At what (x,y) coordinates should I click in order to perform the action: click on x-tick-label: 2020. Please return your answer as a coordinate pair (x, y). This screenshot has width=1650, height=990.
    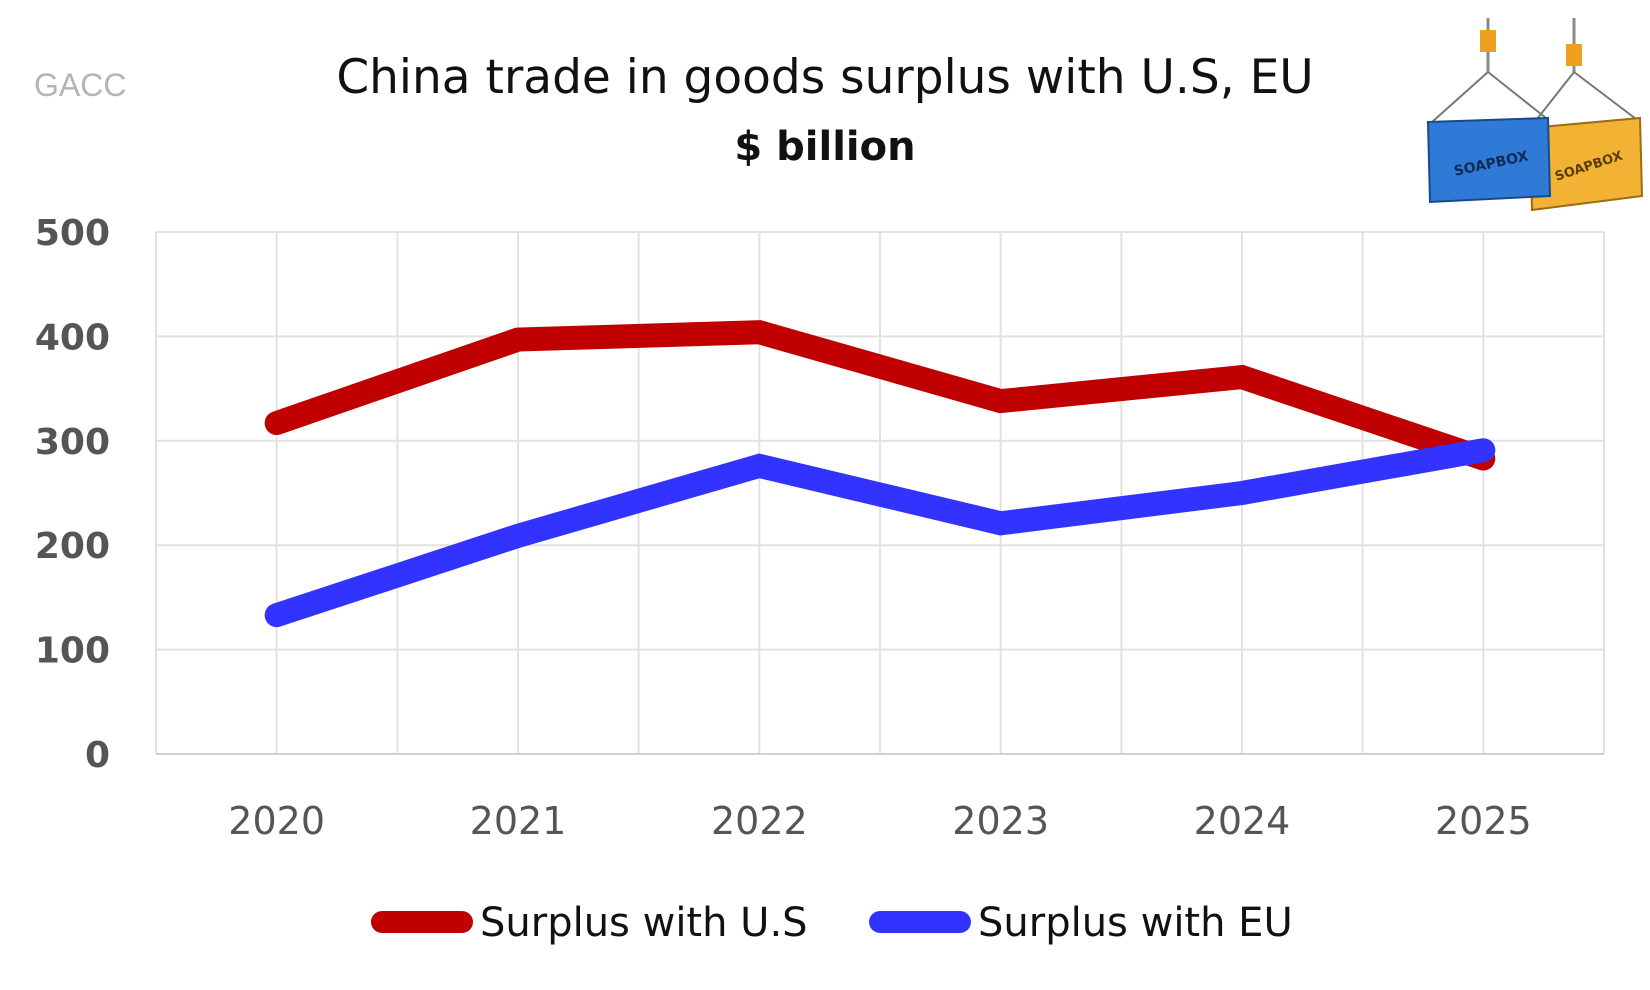
    Looking at the image, I should click on (276, 821).